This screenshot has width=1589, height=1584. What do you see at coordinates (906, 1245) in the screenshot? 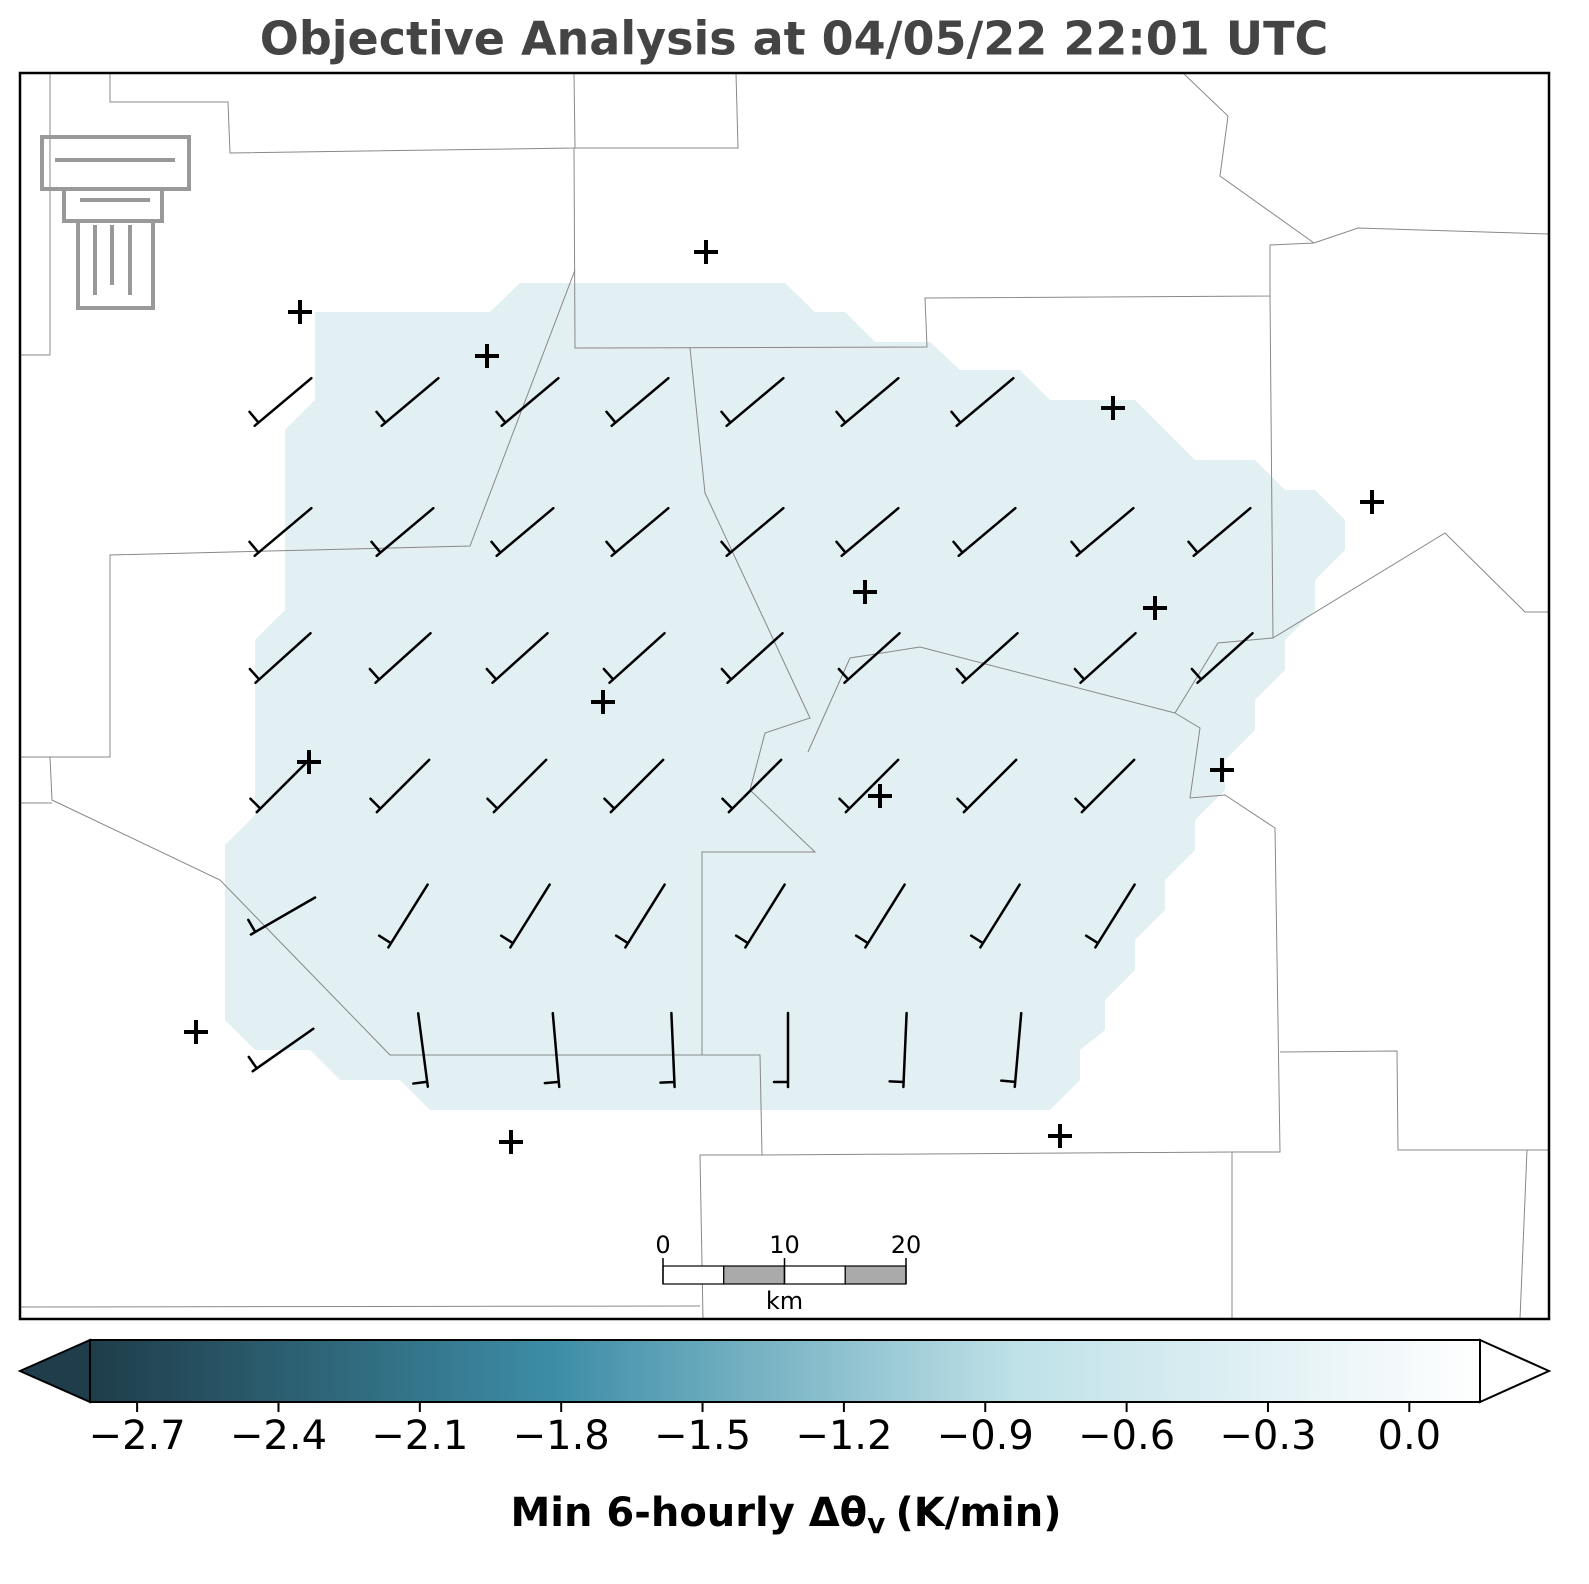
I see `scale-tick-label: 20` at bounding box center [906, 1245].